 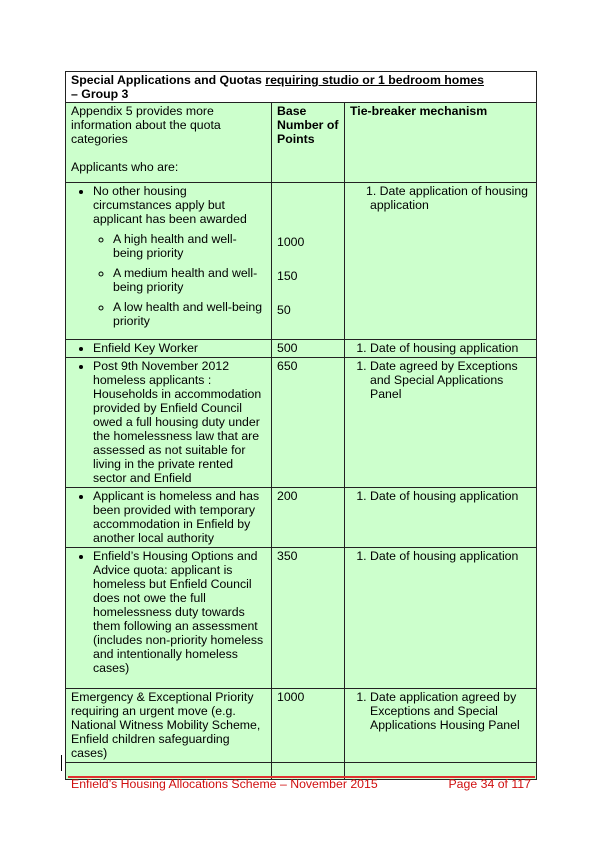 What do you see at coordinates (308, 142) in the screenshot?
I see `header-points: Base Number of Points` at bounding box center [308, 142].